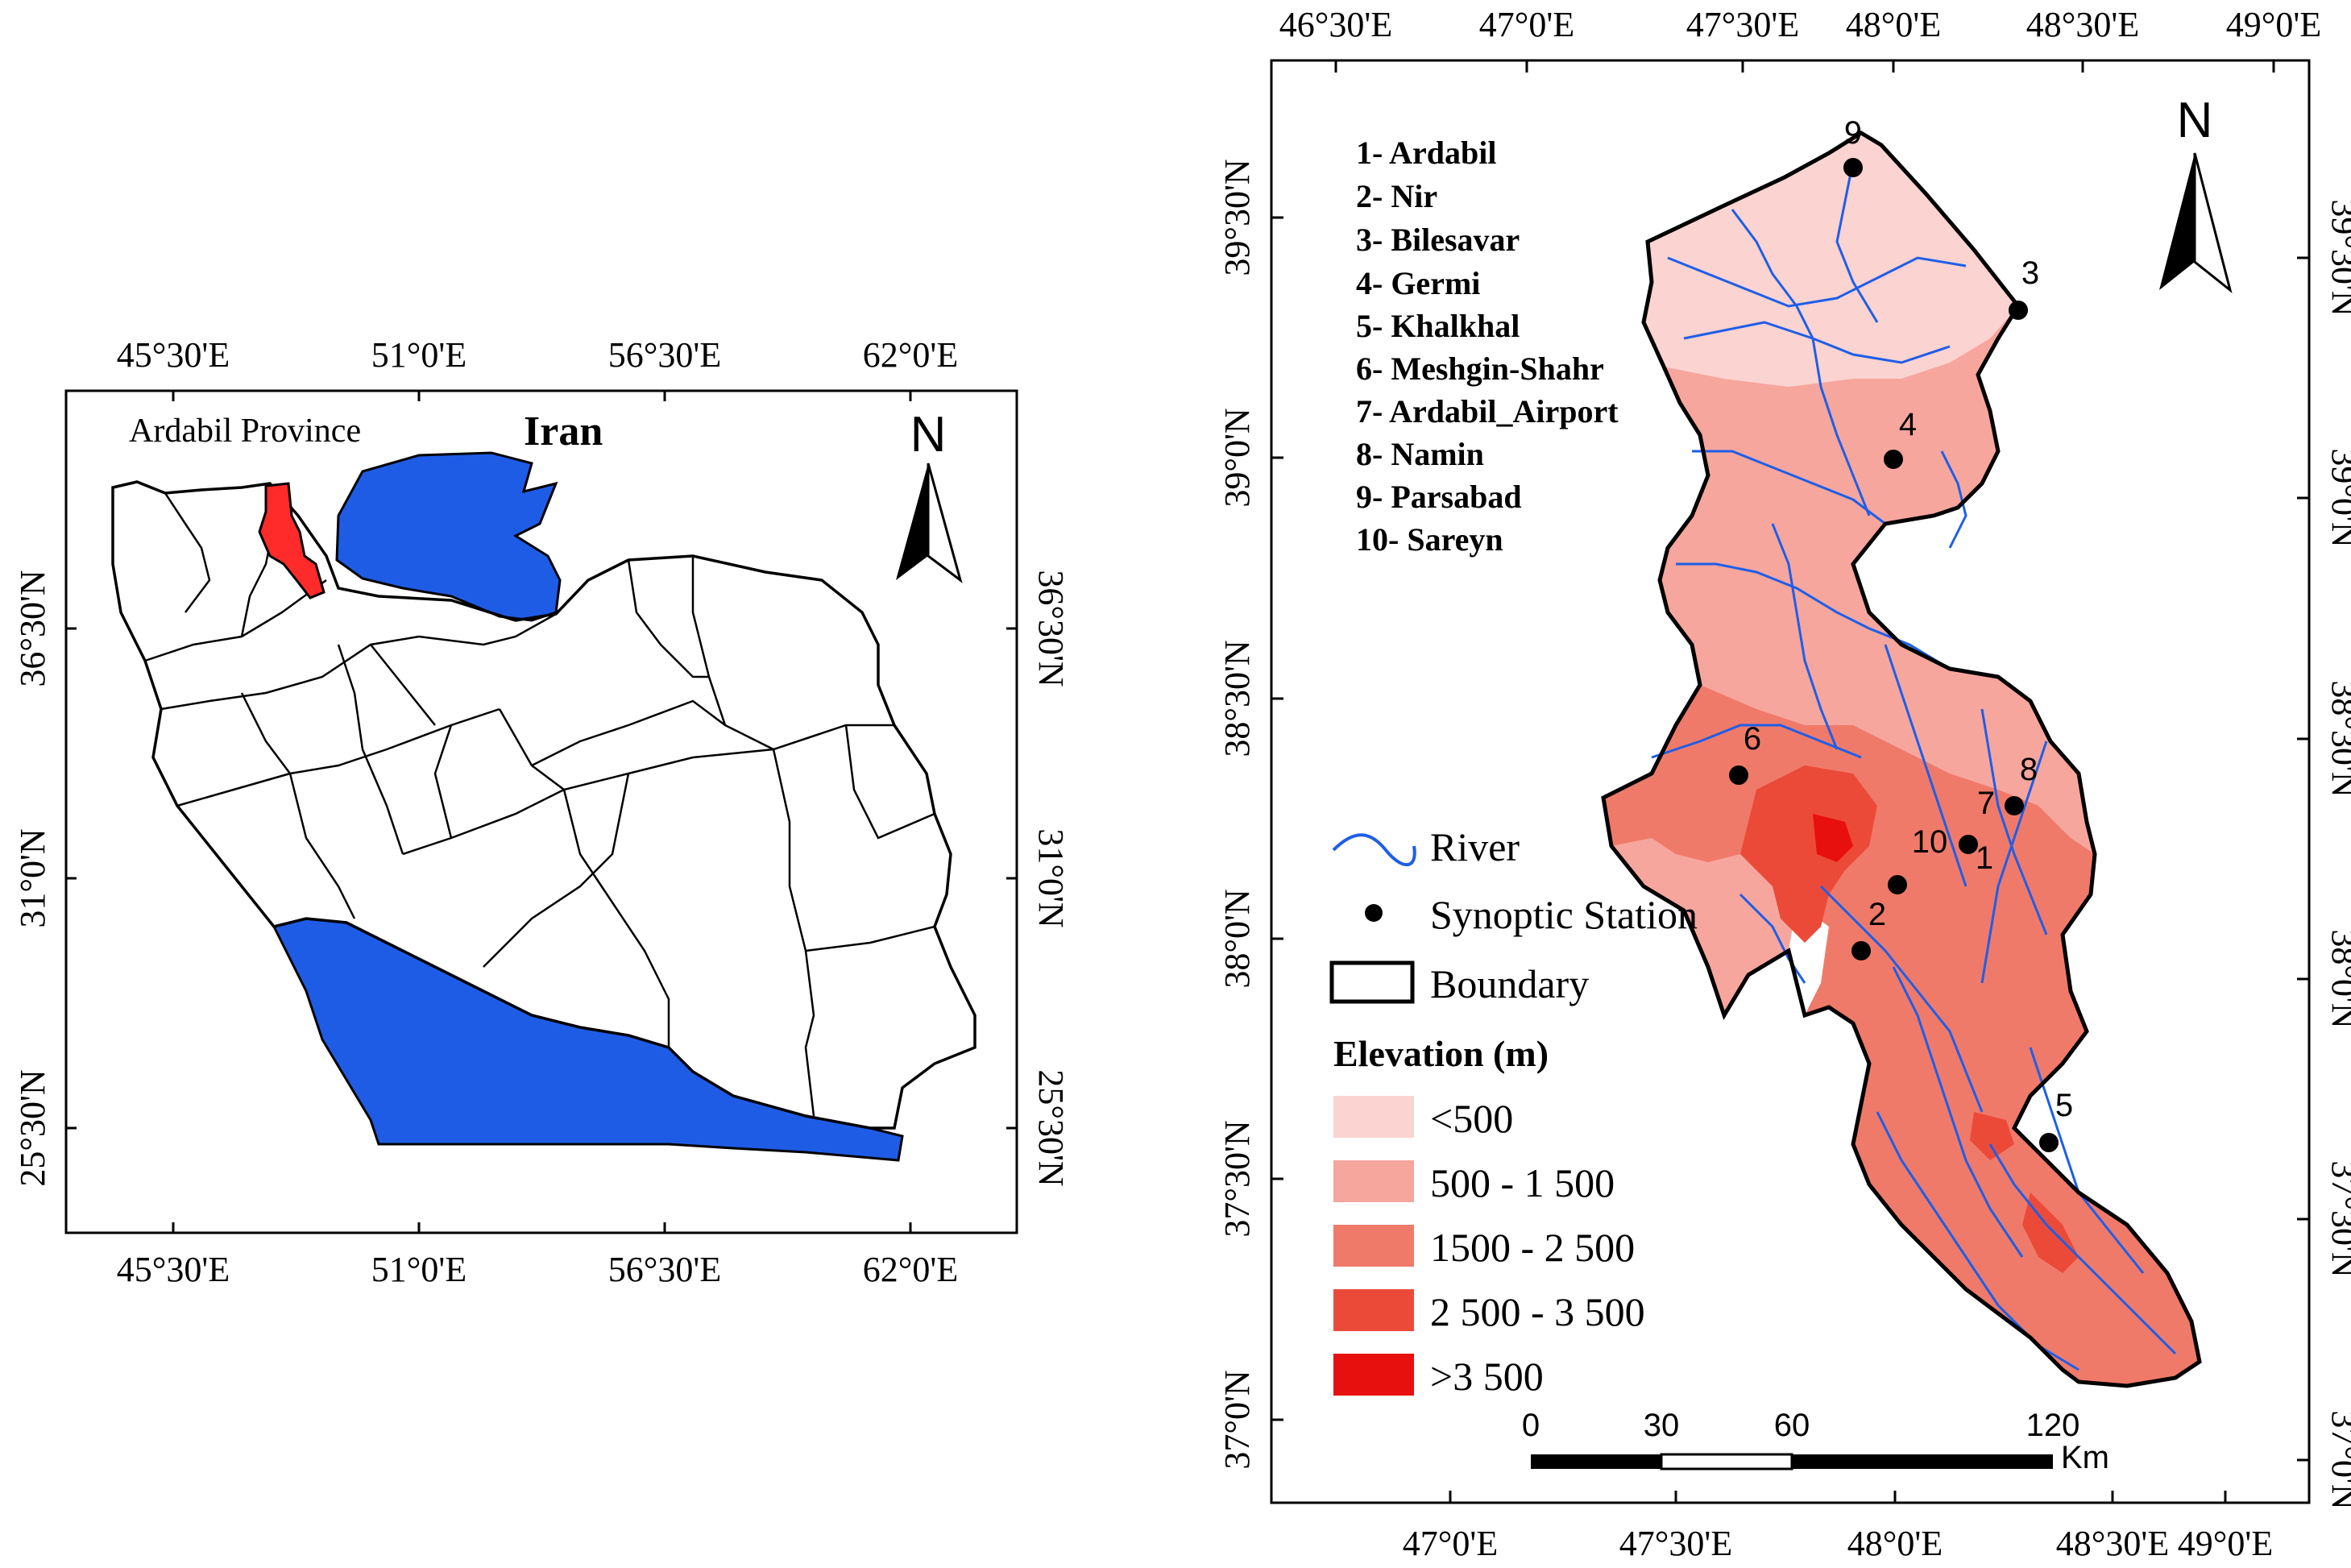  Describe the element at coordinates (1441, 1053) in the screenshot. I see `legend-elevation-title: Elevation (m)` at that location.